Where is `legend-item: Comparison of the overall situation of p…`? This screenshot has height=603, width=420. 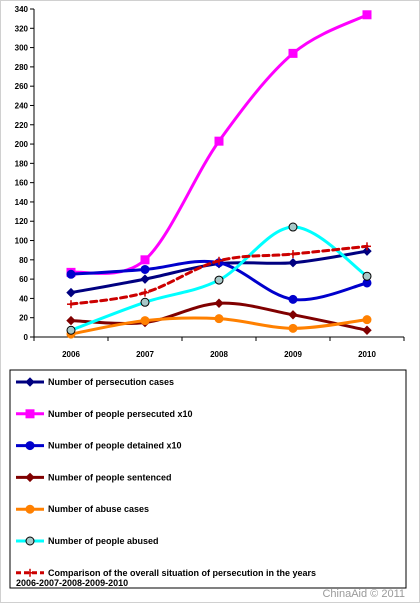
legend-item: Comparison of the overall situation of p… is located at coordinates (166, 578).